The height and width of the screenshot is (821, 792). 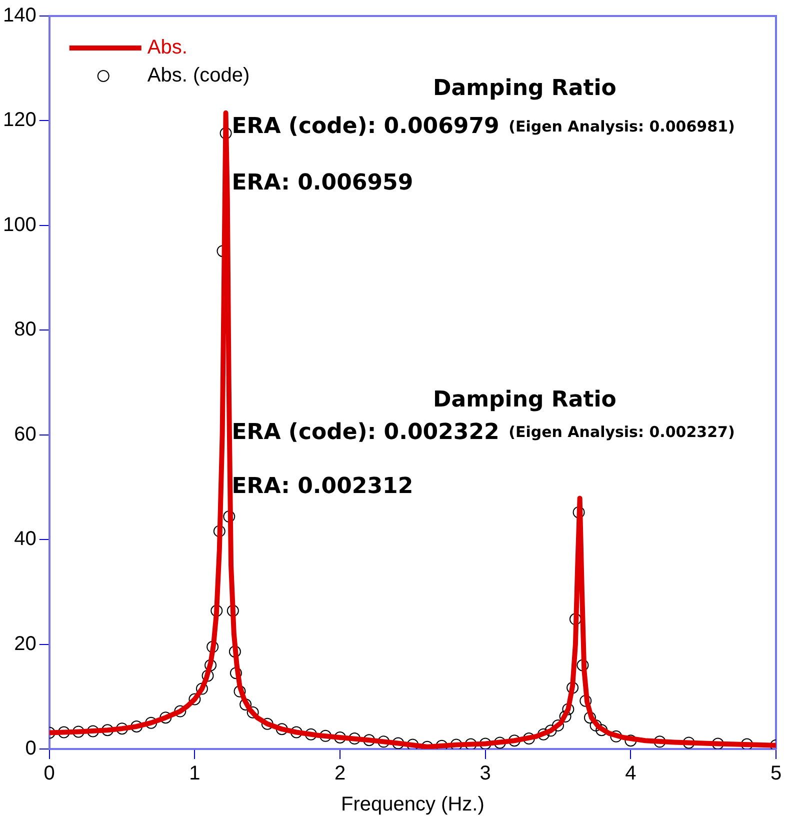 I want to click on legend-label: Abs., so click(x=167, y=47).